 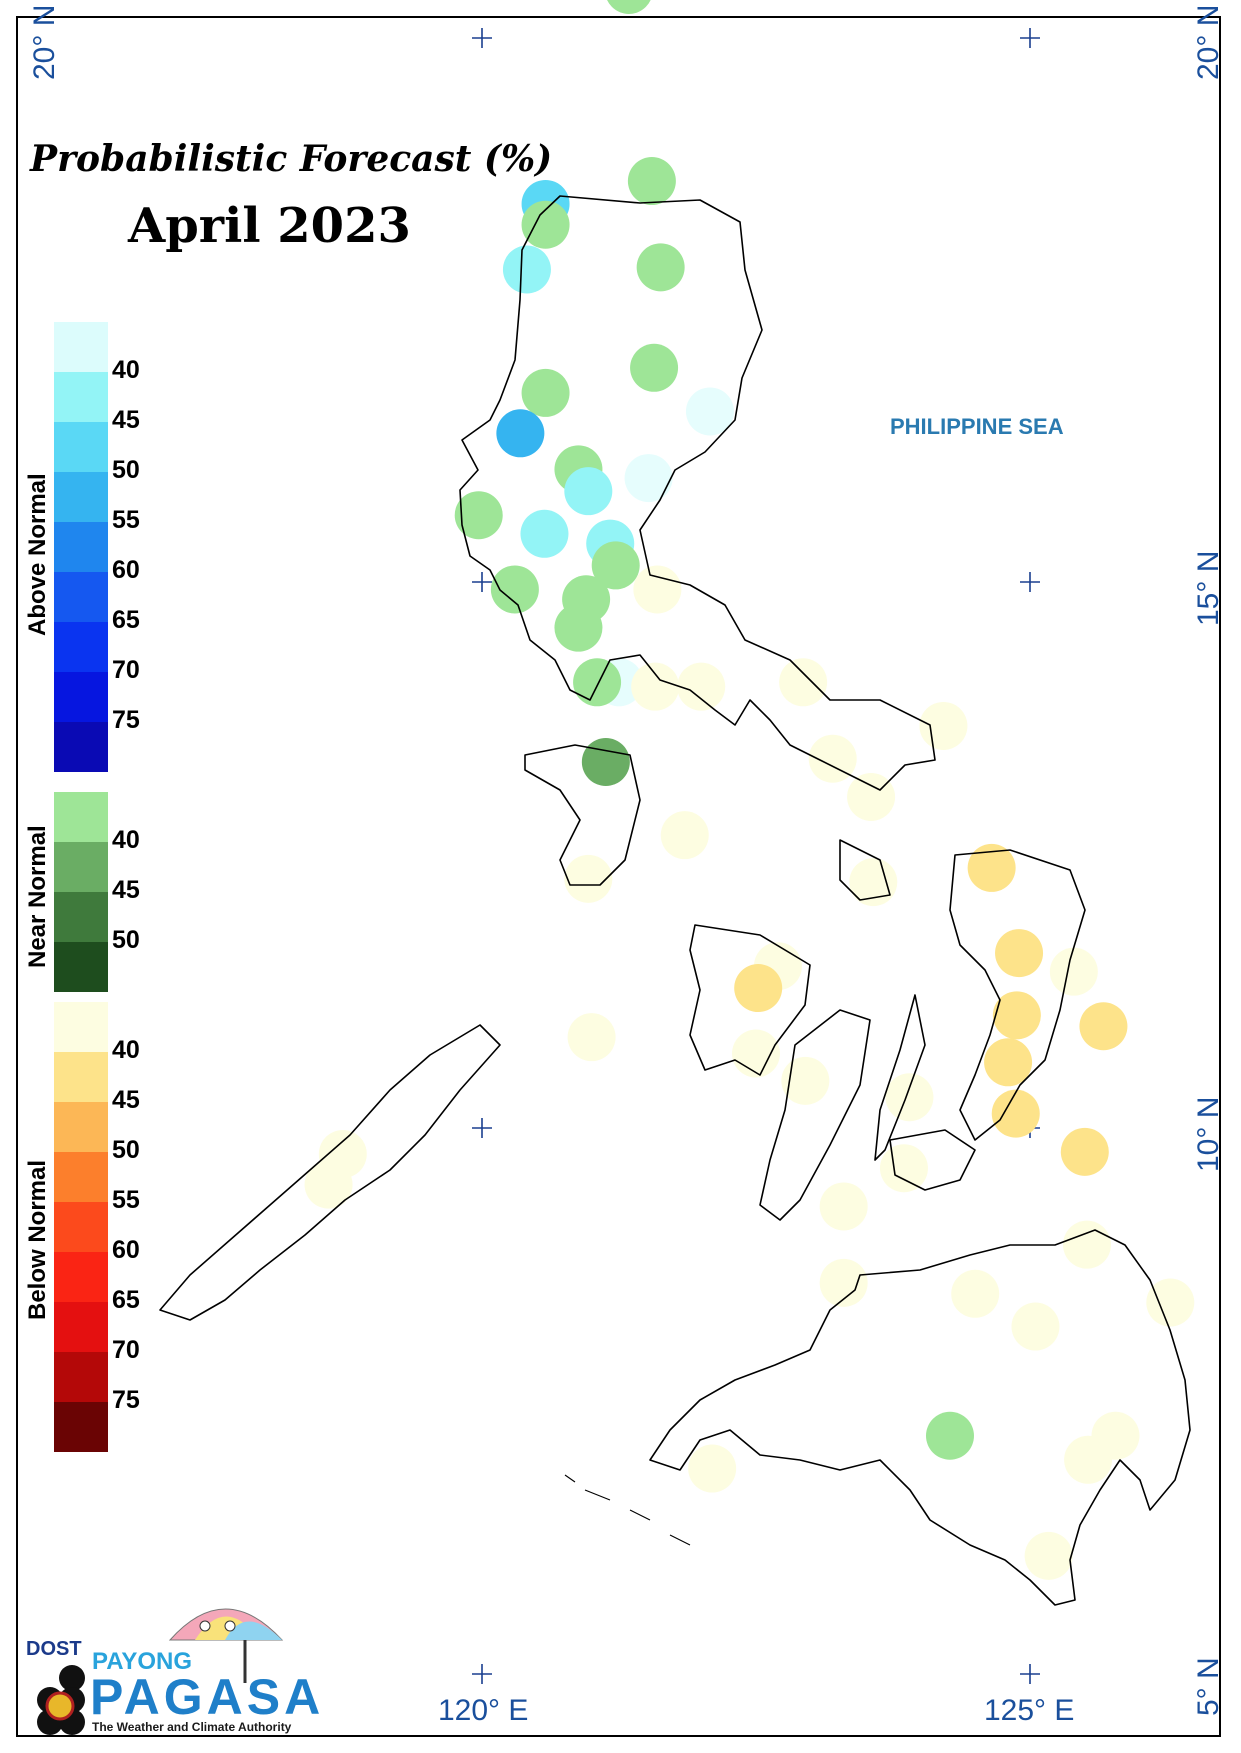 What do you see at coordinates (37, 1239) in the screenshot?
I see `legend-below-normal-label: Below Normal` at bounding box center [37, 1239].